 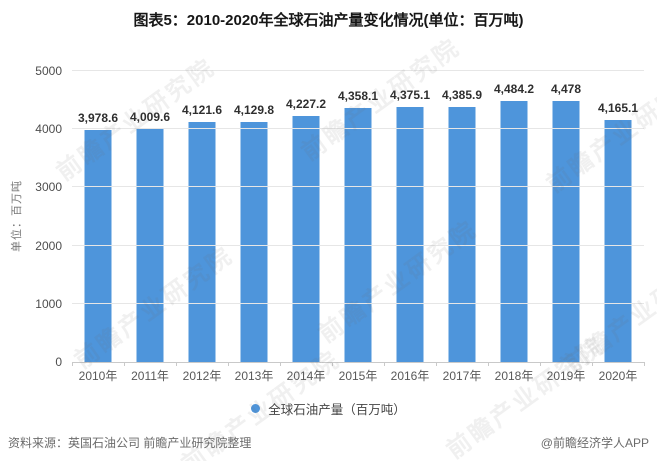 I want to click on x-tick-label: 2018年, so click(x=514, y=376).